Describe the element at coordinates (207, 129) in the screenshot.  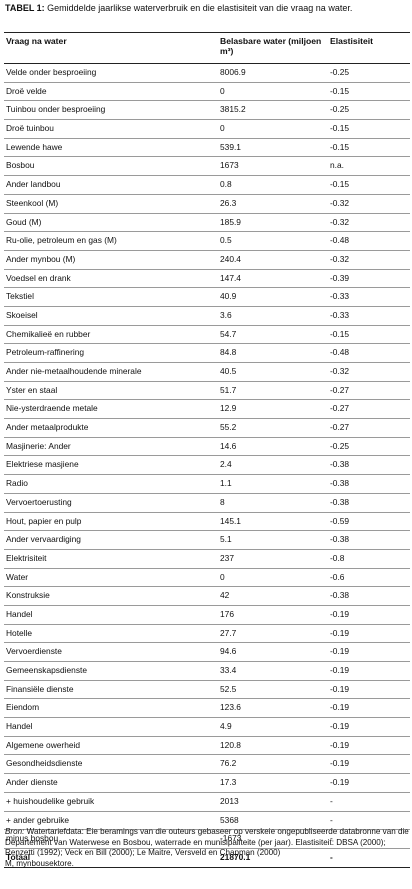
I see `table-row: Droë tuinbou 0 -0.15` at that location.